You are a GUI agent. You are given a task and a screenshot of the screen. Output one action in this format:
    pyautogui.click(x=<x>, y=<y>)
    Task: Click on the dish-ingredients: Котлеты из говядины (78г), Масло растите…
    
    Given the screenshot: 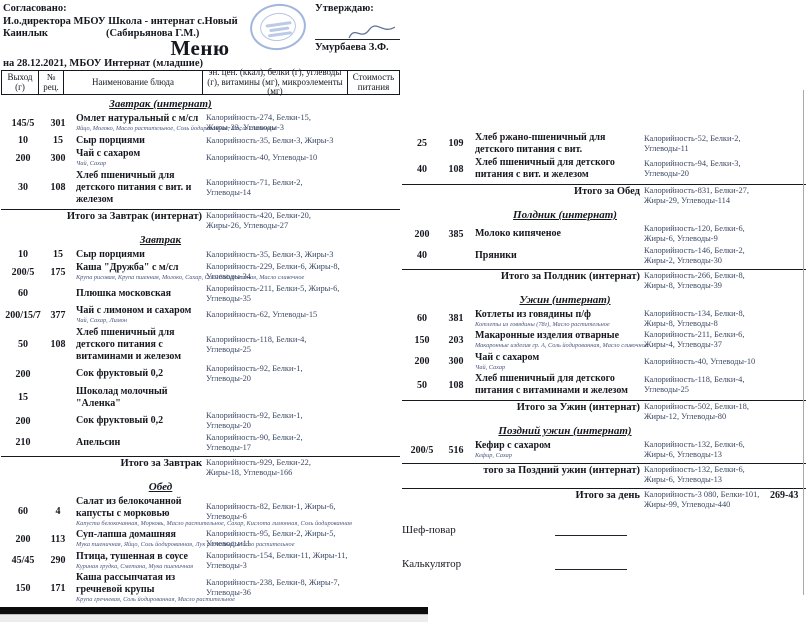 What is the action you would take?
    pyautogui.click(x=542, y=324)
    